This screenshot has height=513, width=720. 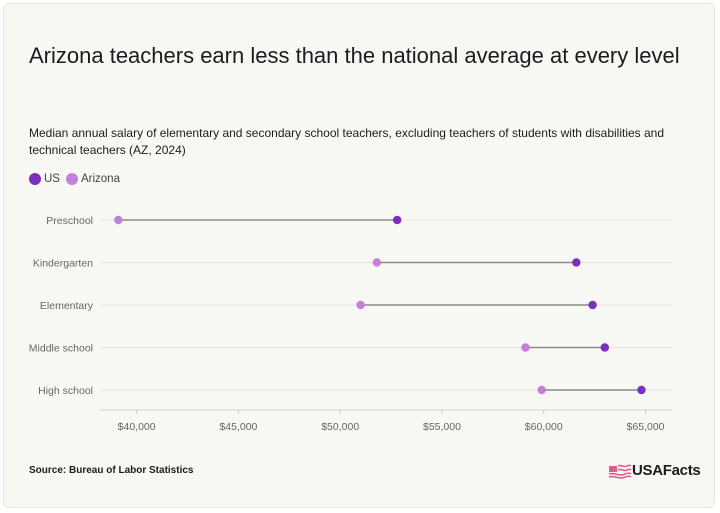 What do you see at coordinates (71, 179) in the screenshot?
I see `legend-dot-arizona` at bounding box center [71, 179].